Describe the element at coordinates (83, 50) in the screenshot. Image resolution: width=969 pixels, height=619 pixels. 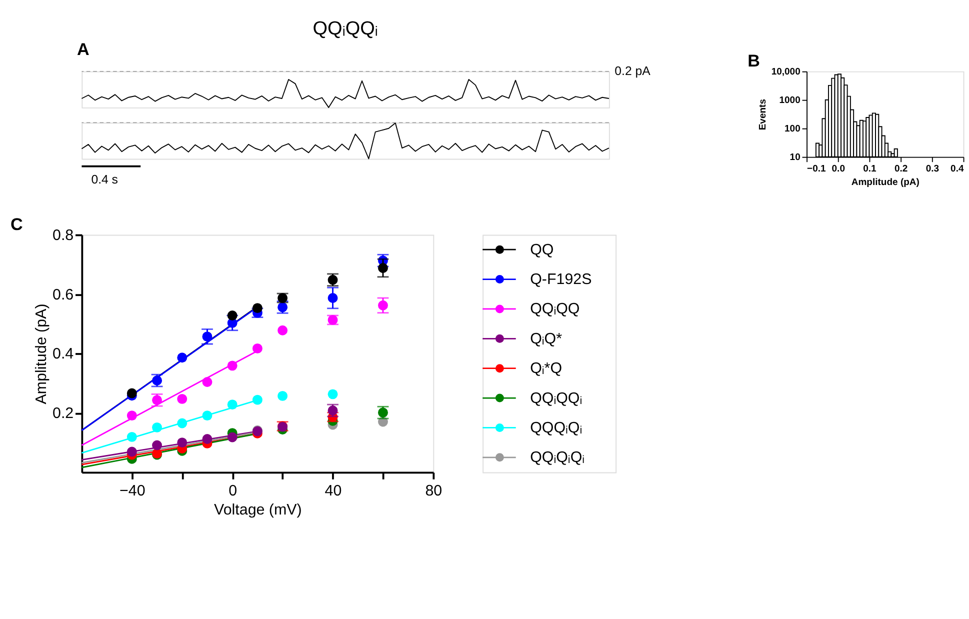
I see `text: A` at that location.